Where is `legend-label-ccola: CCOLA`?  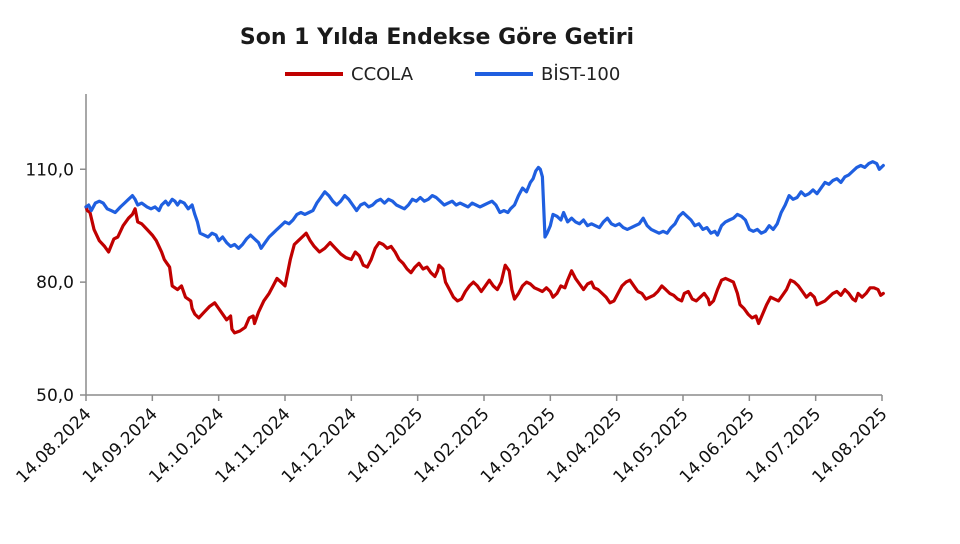 legend-label-ccola: CCOLA is located at coordinates (382, 74).